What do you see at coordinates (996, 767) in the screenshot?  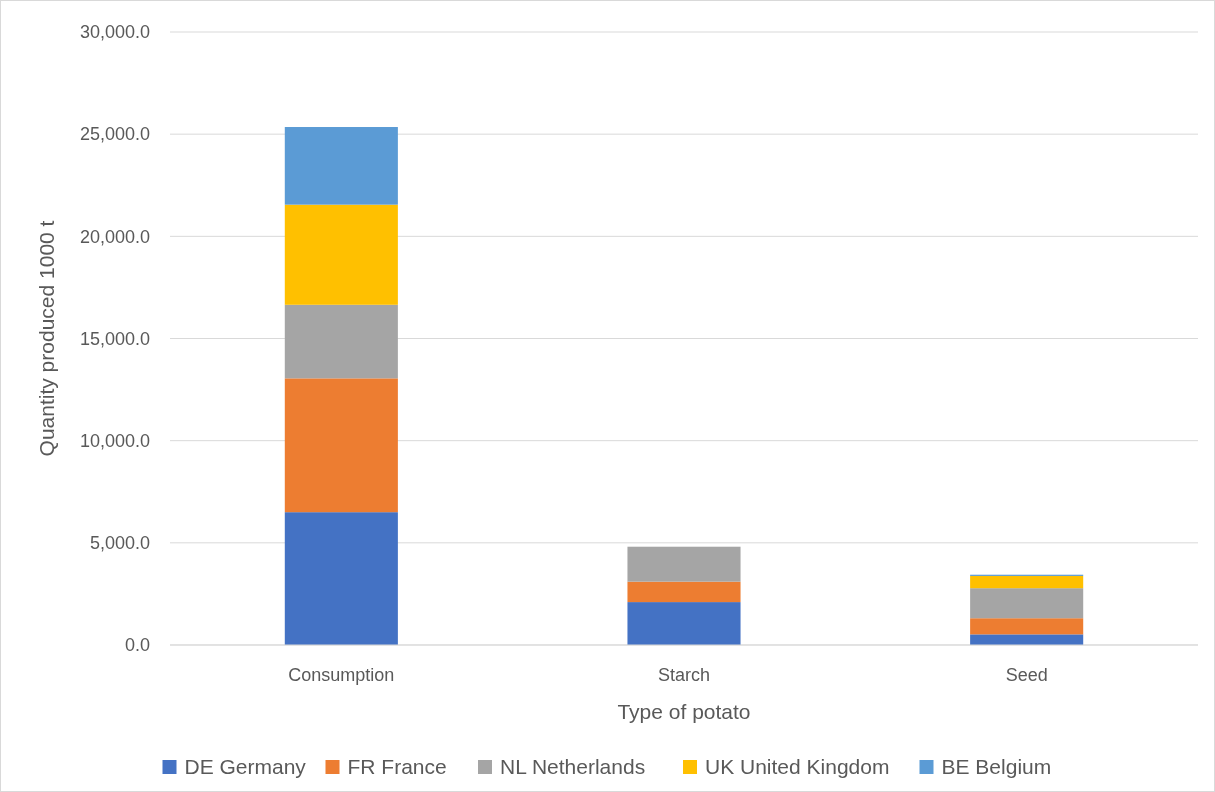 I see `legend-label: BE Belgium` at bounding box center [996, 767].